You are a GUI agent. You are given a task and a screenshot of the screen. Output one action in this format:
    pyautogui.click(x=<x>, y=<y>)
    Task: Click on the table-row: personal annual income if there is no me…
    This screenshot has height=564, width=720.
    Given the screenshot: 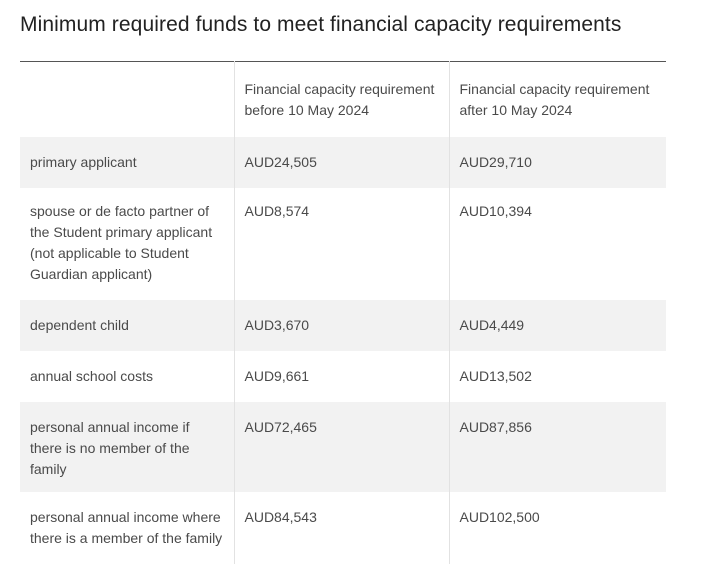 What is the action you would take?
    pyautogui.click(x=343, y=447)
    